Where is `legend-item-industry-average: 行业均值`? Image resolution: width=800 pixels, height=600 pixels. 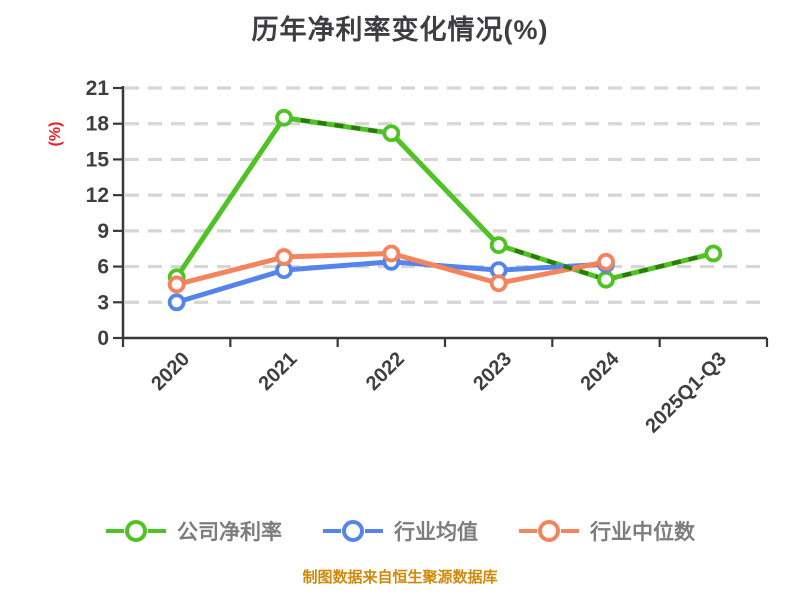
legend-item-industry-average: 行业均值 is located at coordinates (400, 531).